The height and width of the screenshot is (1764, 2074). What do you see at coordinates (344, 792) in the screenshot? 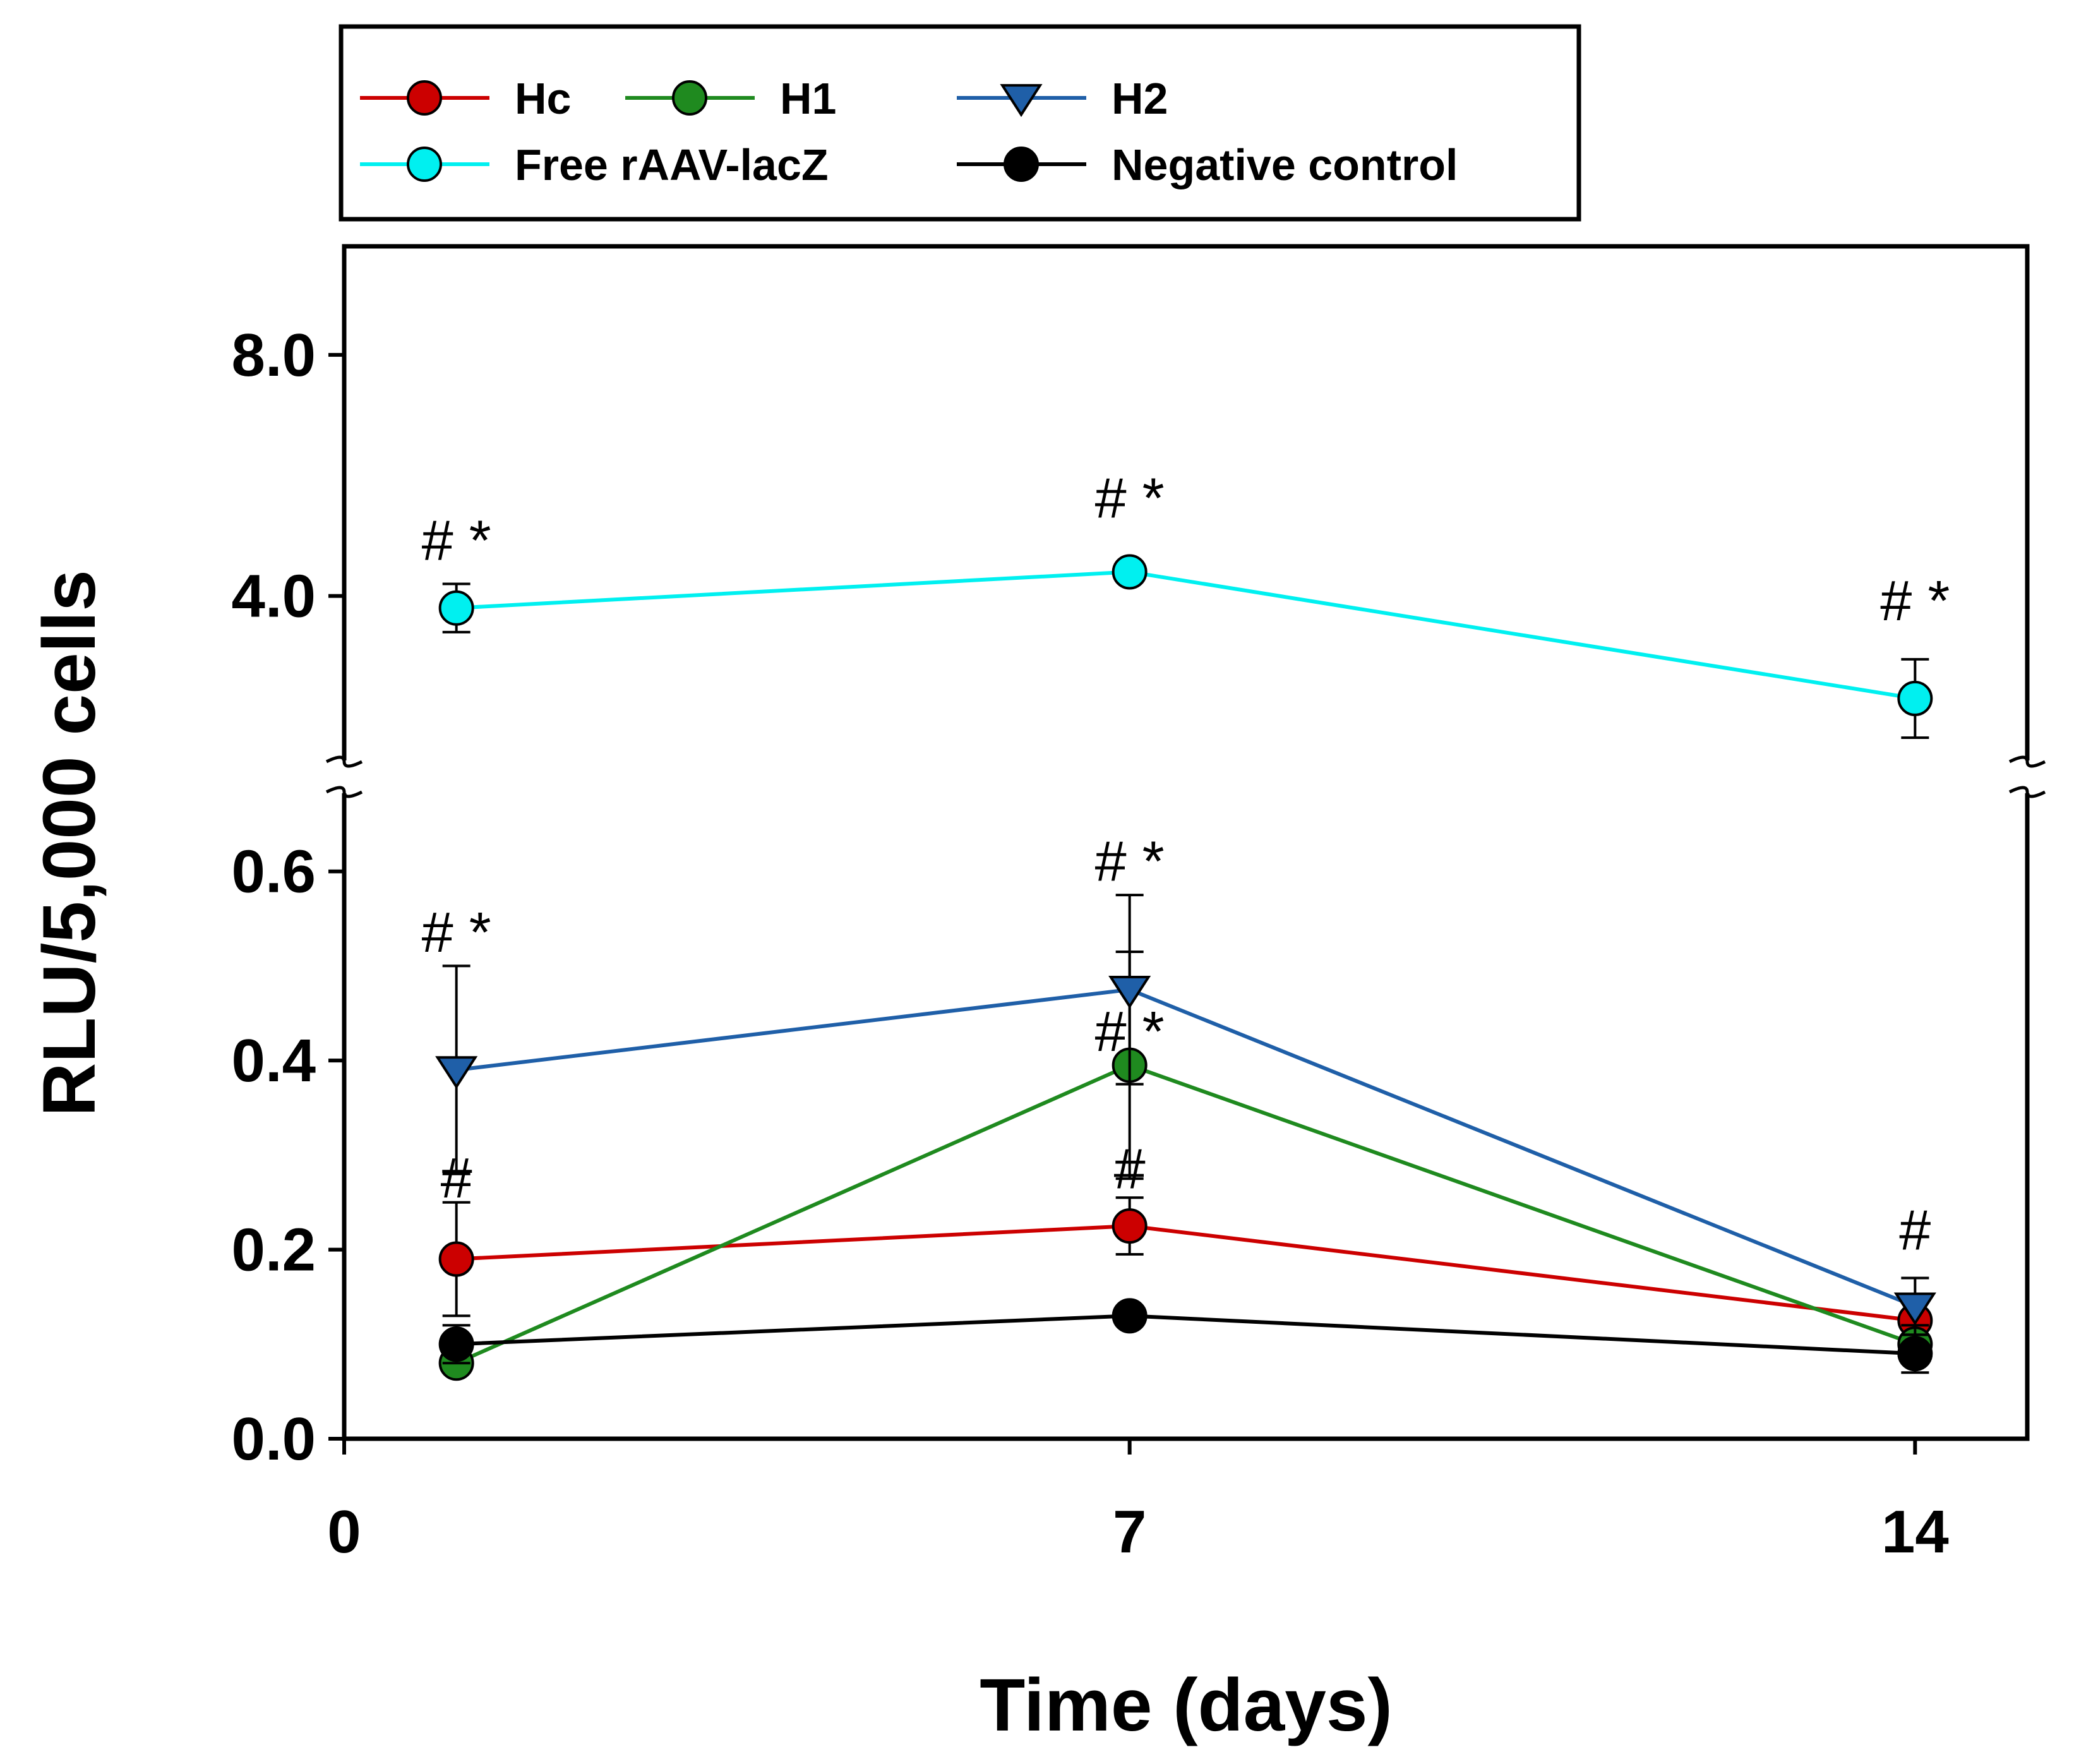
I see `axis-break-lower-left` at bounding box center [344, 792].